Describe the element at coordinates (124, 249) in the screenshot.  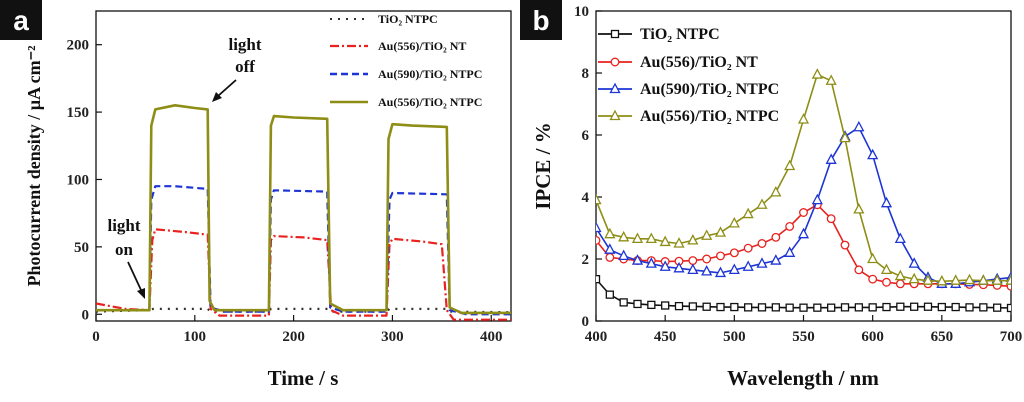
I see `annotation-light-on-line2: on` at that location.